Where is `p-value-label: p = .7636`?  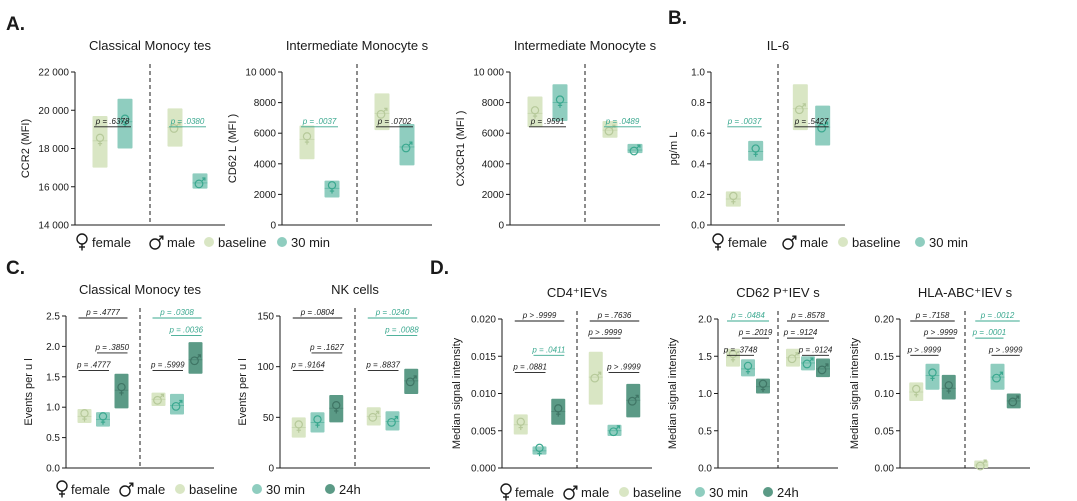
p-value-label: p = .7636 is located at coordinates (614, 315).